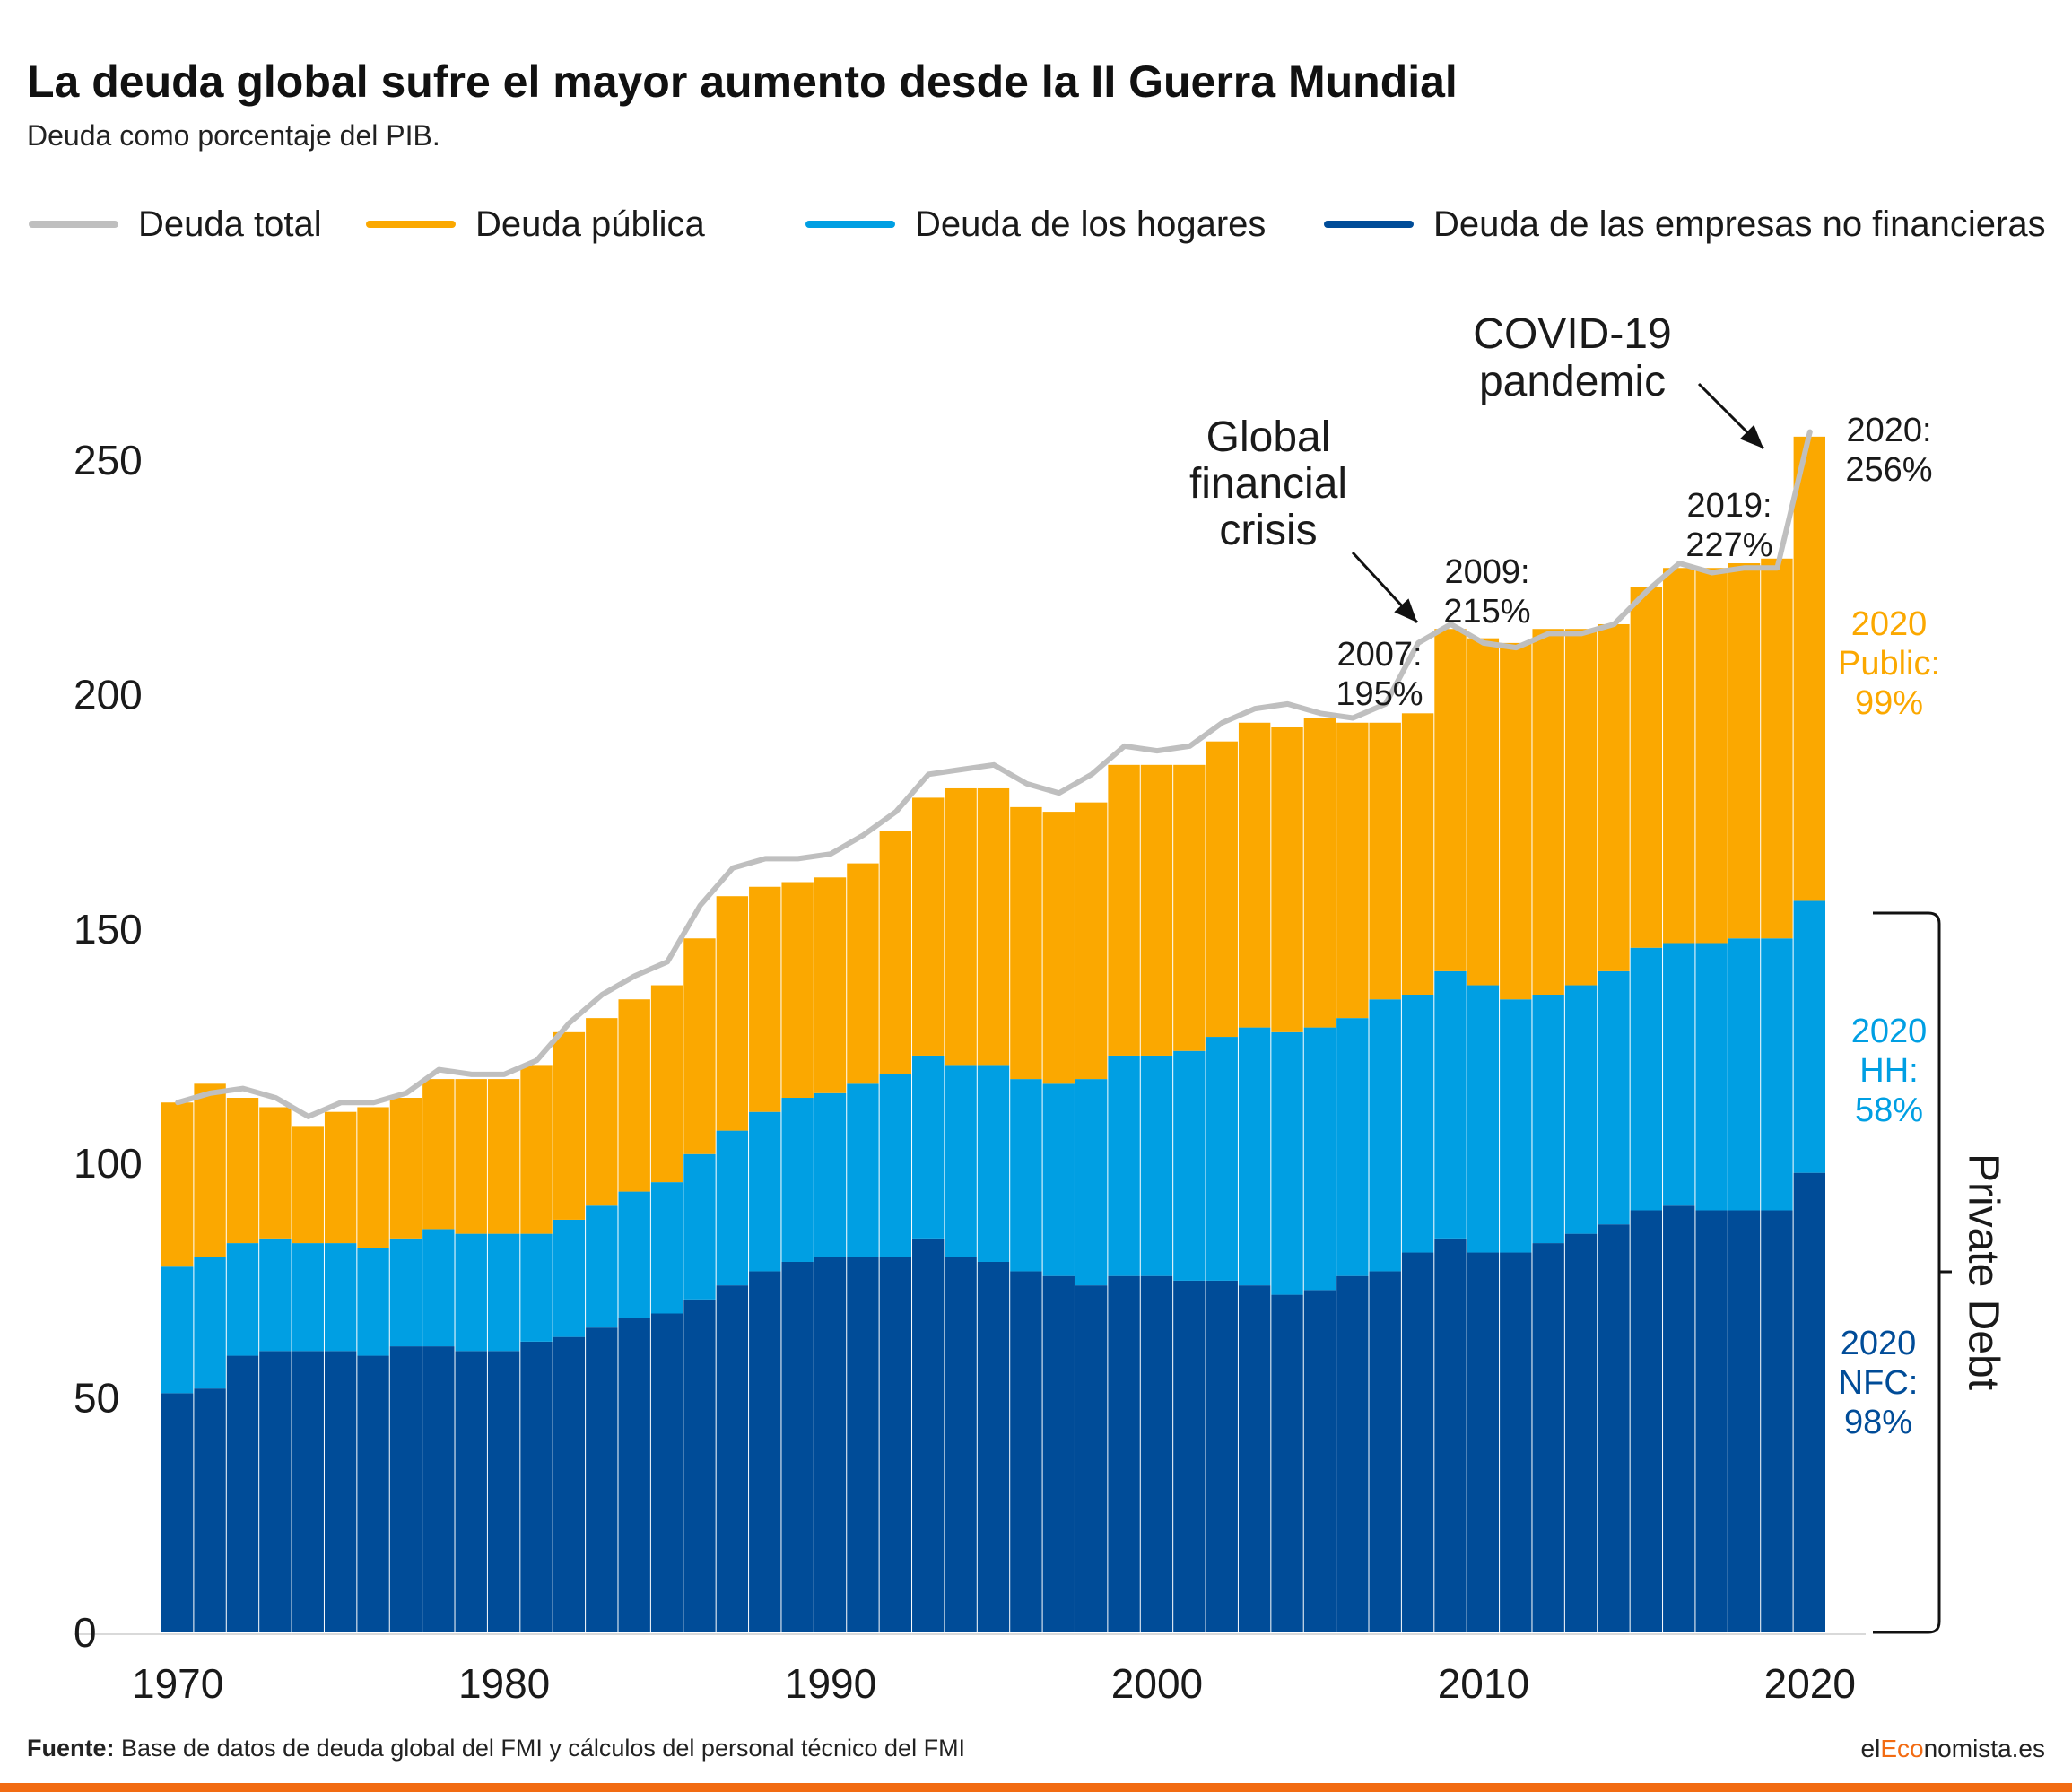 This screenshot has width=2072, height=1792. Describe the element at coordinates (1450, 800) in the screenshot. I see `bar-segment-2009-public` at that location.